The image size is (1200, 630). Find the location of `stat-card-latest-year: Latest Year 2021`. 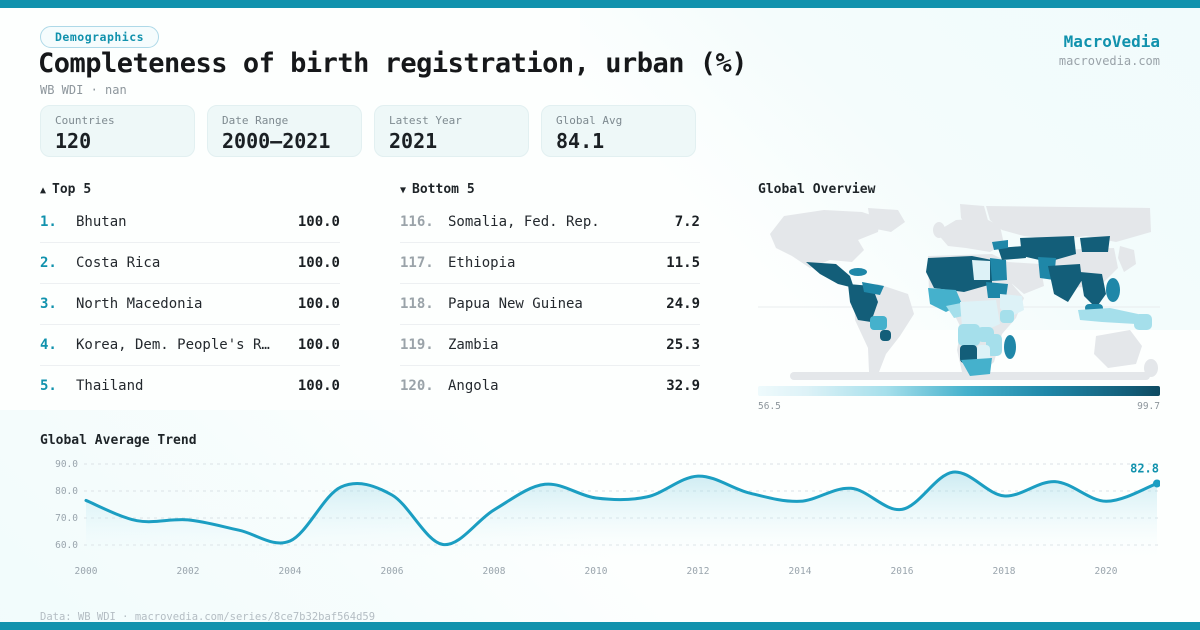

stat-card-latest-year: Latest Year 2021 is located at coordinates (451, 131).